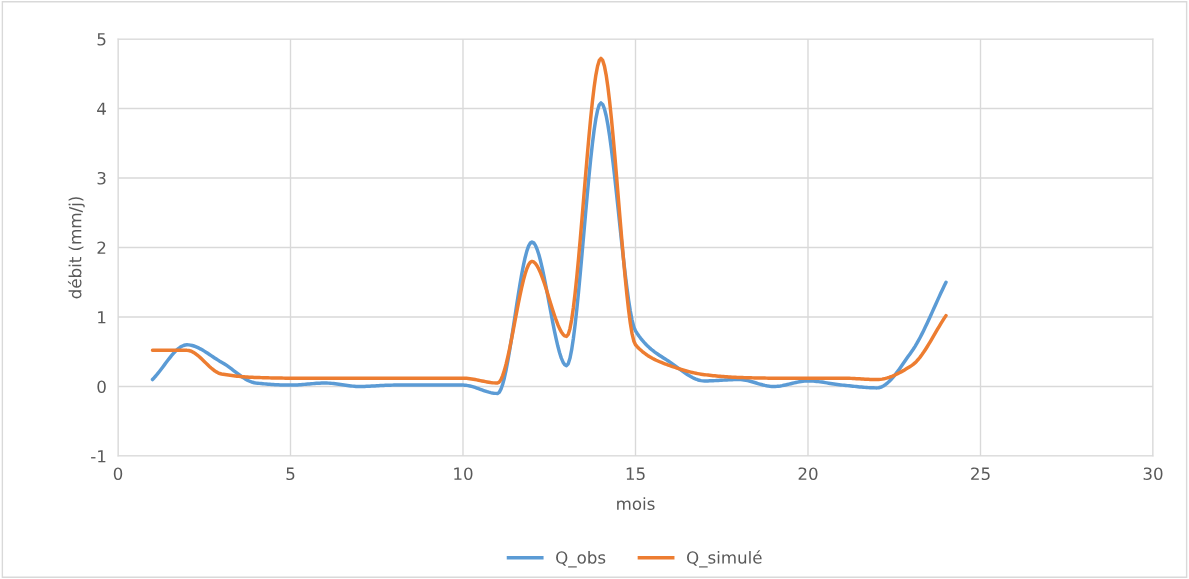 This screenshot has width=1189, height=579. I want to click on x-tick-label: 0, so click(118, 474).